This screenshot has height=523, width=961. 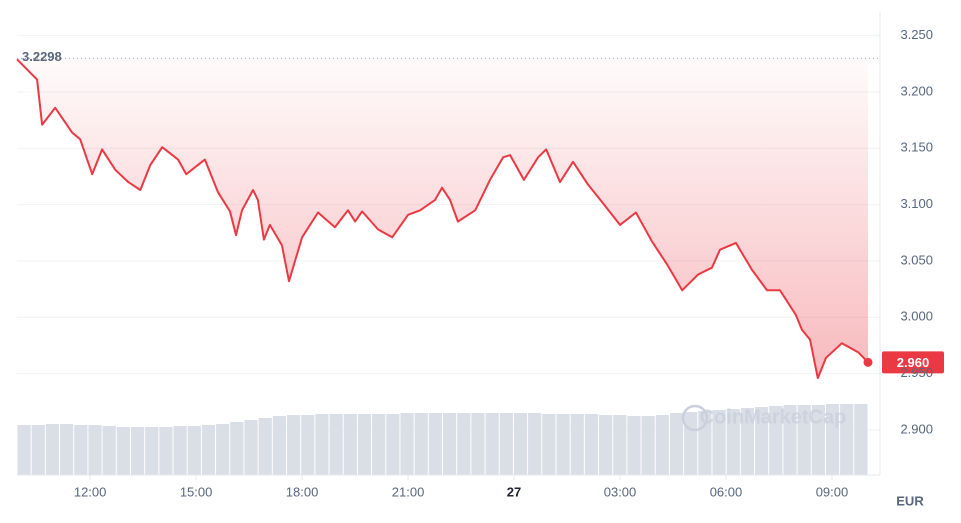 What do you see at coordinates (916, 316) in the screenshot?
I see `y-tick-label: 3.000` at bounding box center [916, 316].